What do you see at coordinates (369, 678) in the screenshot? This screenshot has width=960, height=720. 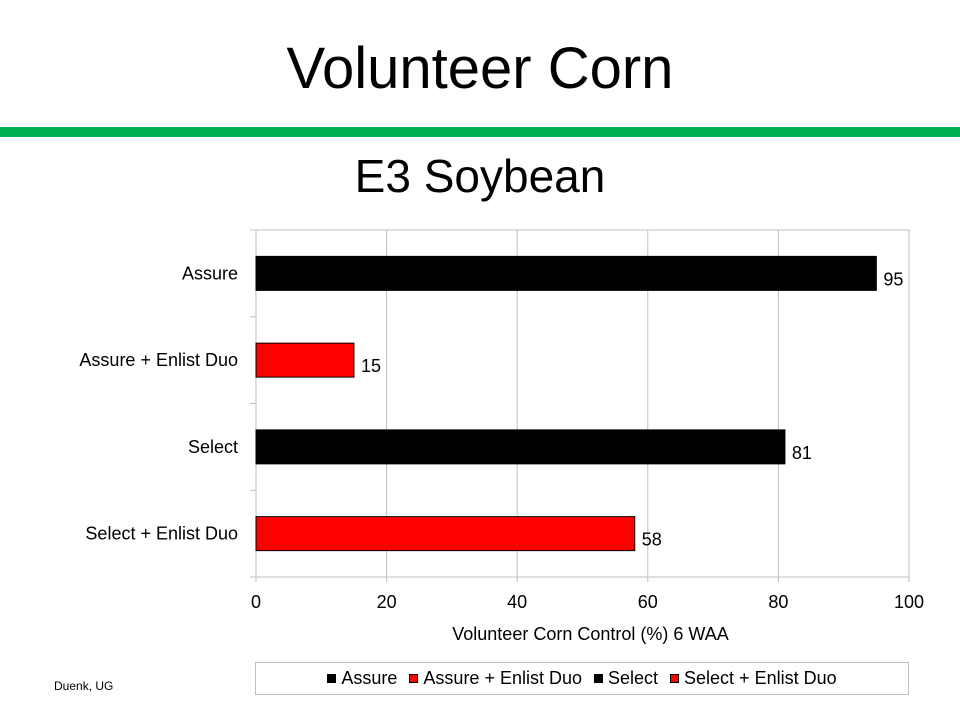 I see `legend-label: Assure` at bounding box center [369, 678].